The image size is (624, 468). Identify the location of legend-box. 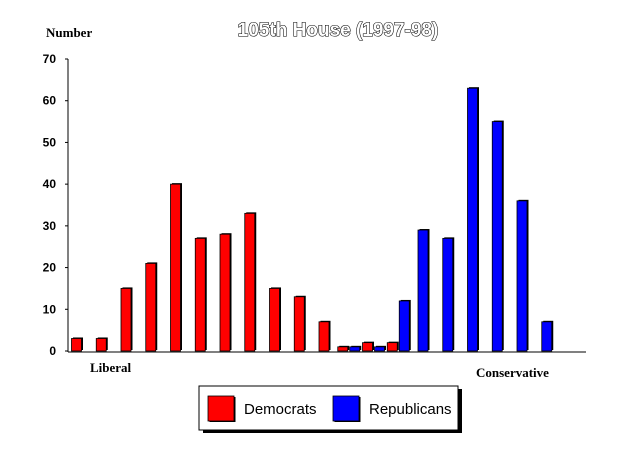
(328, 408).